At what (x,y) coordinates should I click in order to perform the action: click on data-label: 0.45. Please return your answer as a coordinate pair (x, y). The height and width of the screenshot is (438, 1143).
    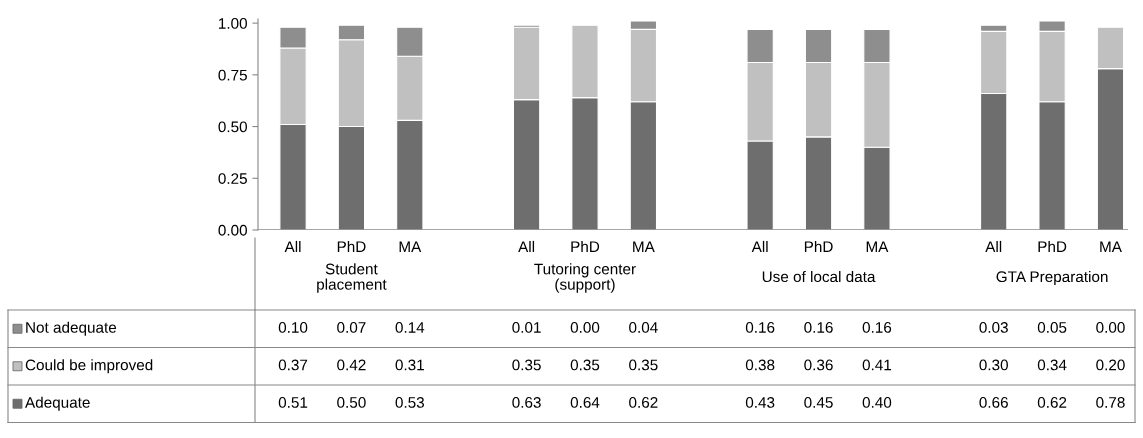
    Looking at the image, I should click on (818, 402).